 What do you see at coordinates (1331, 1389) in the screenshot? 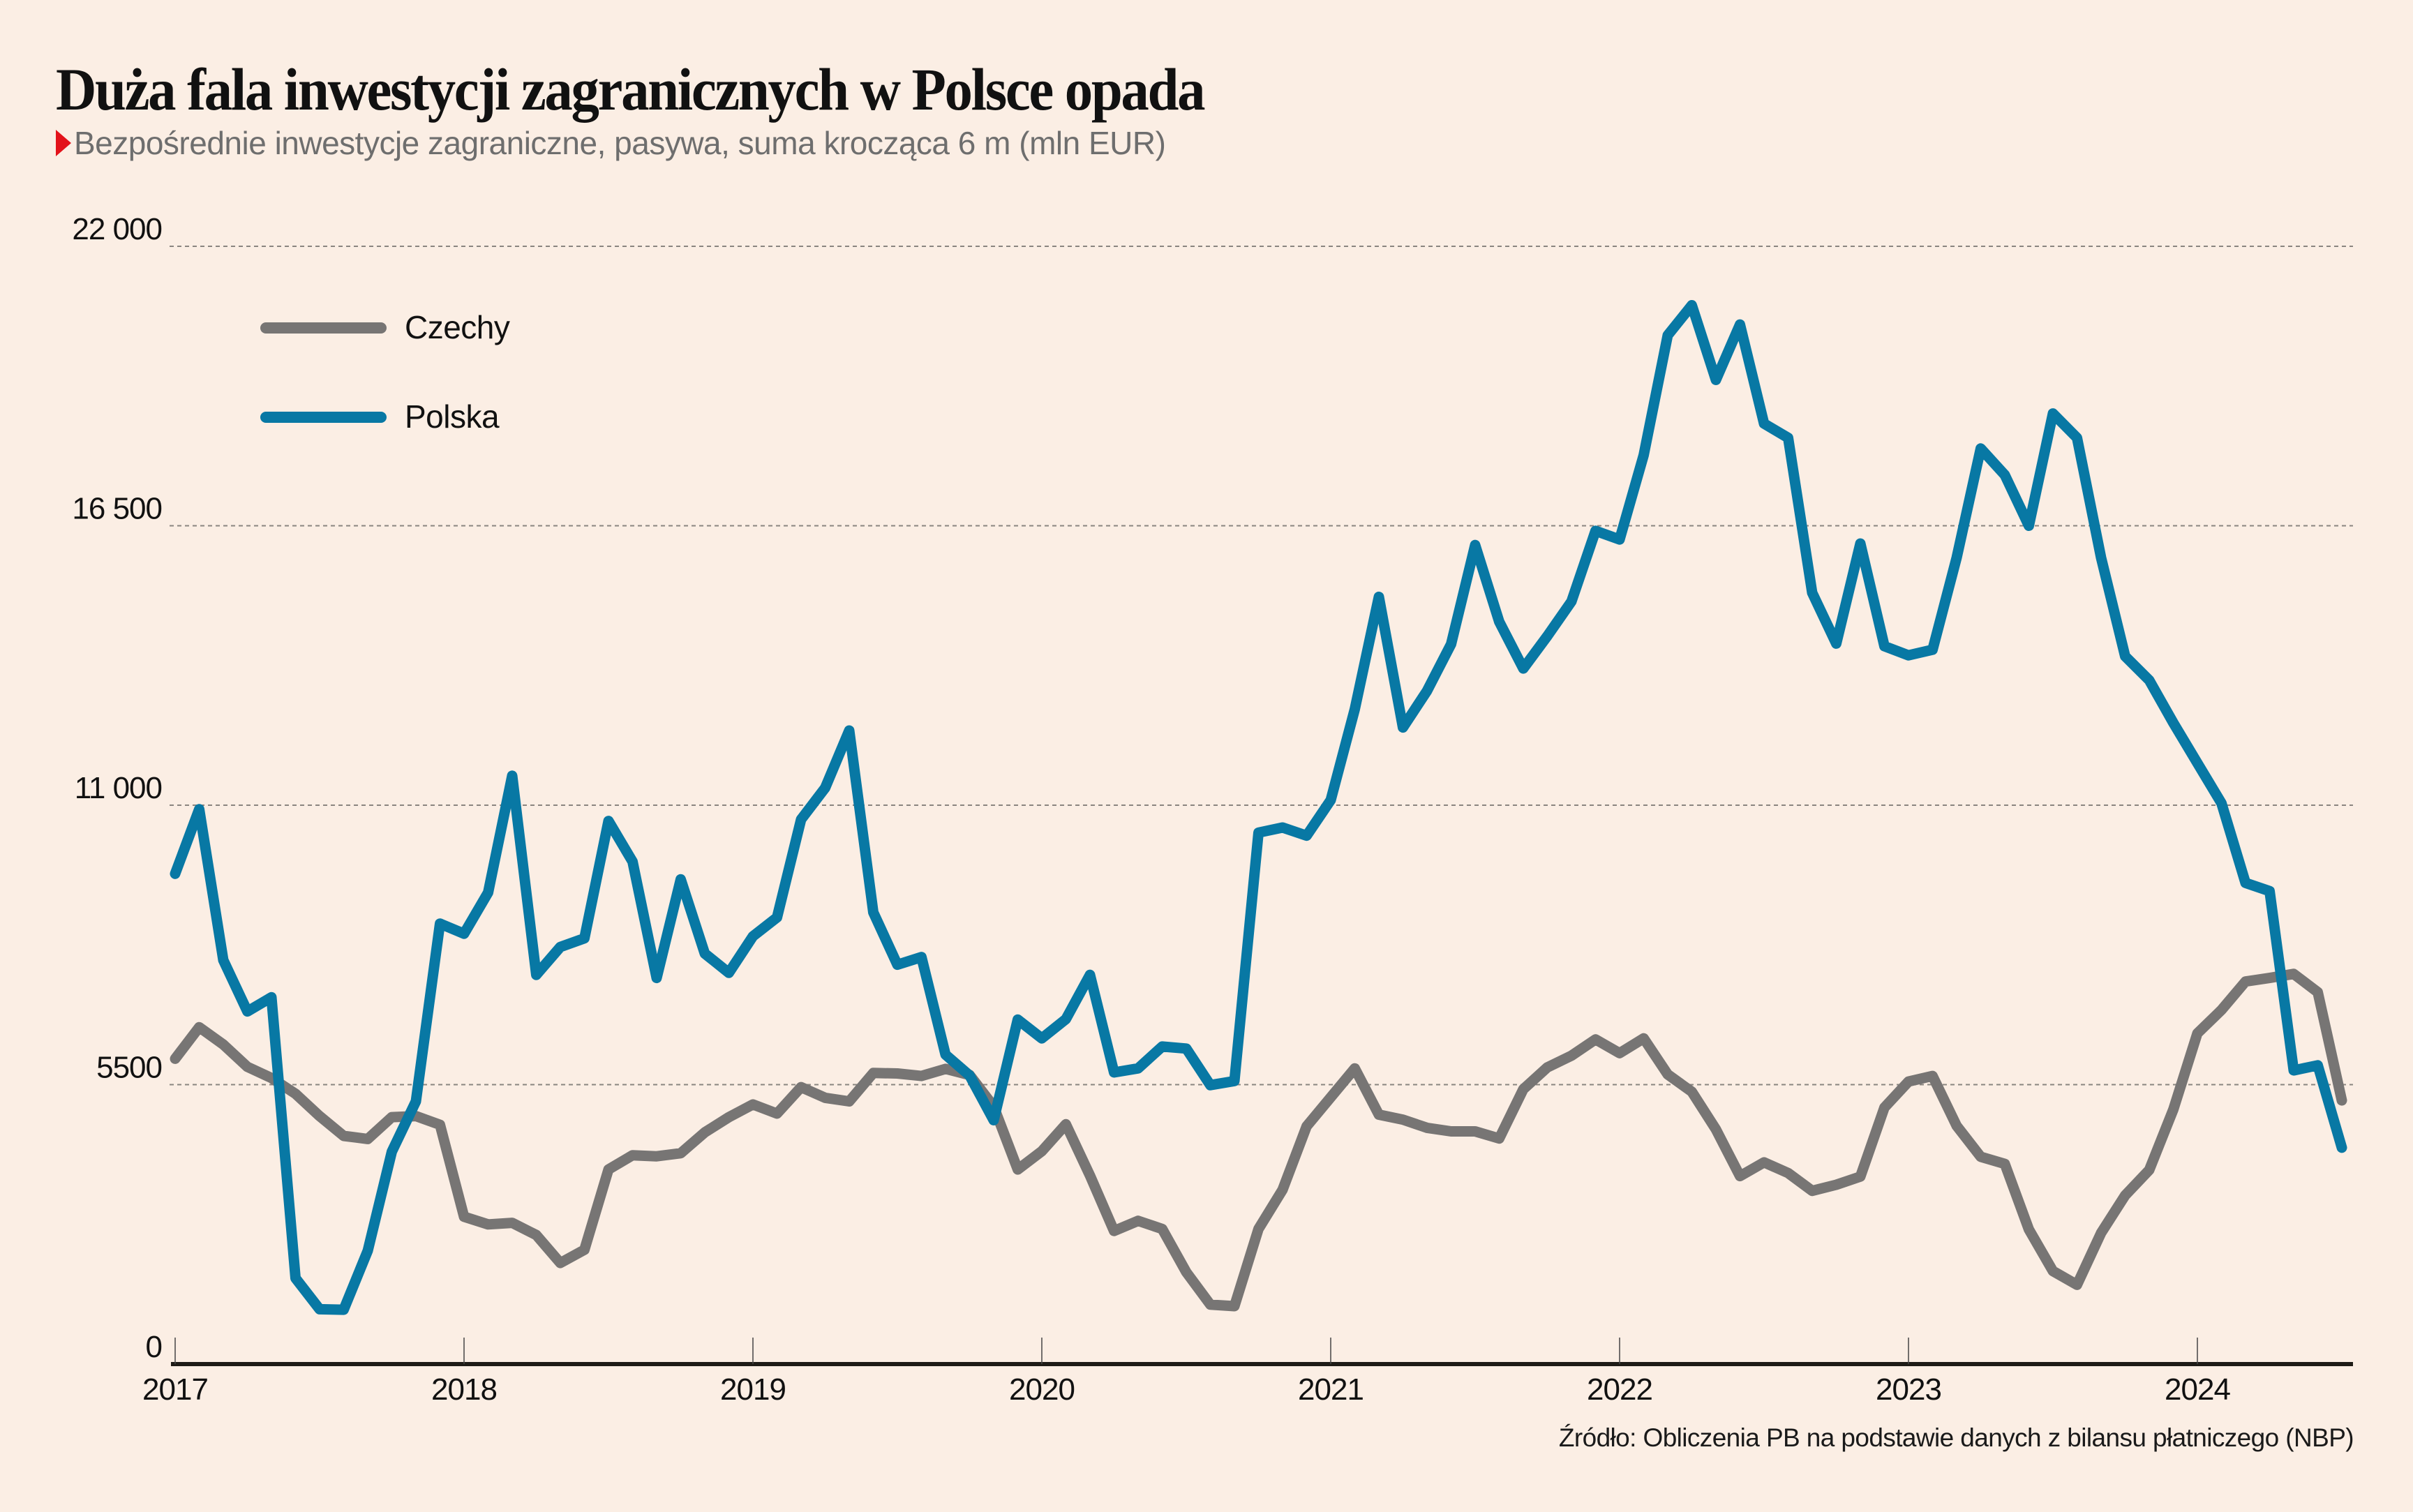
I see `x-tick-label: 2021` at bounding box center [1331, 1389].